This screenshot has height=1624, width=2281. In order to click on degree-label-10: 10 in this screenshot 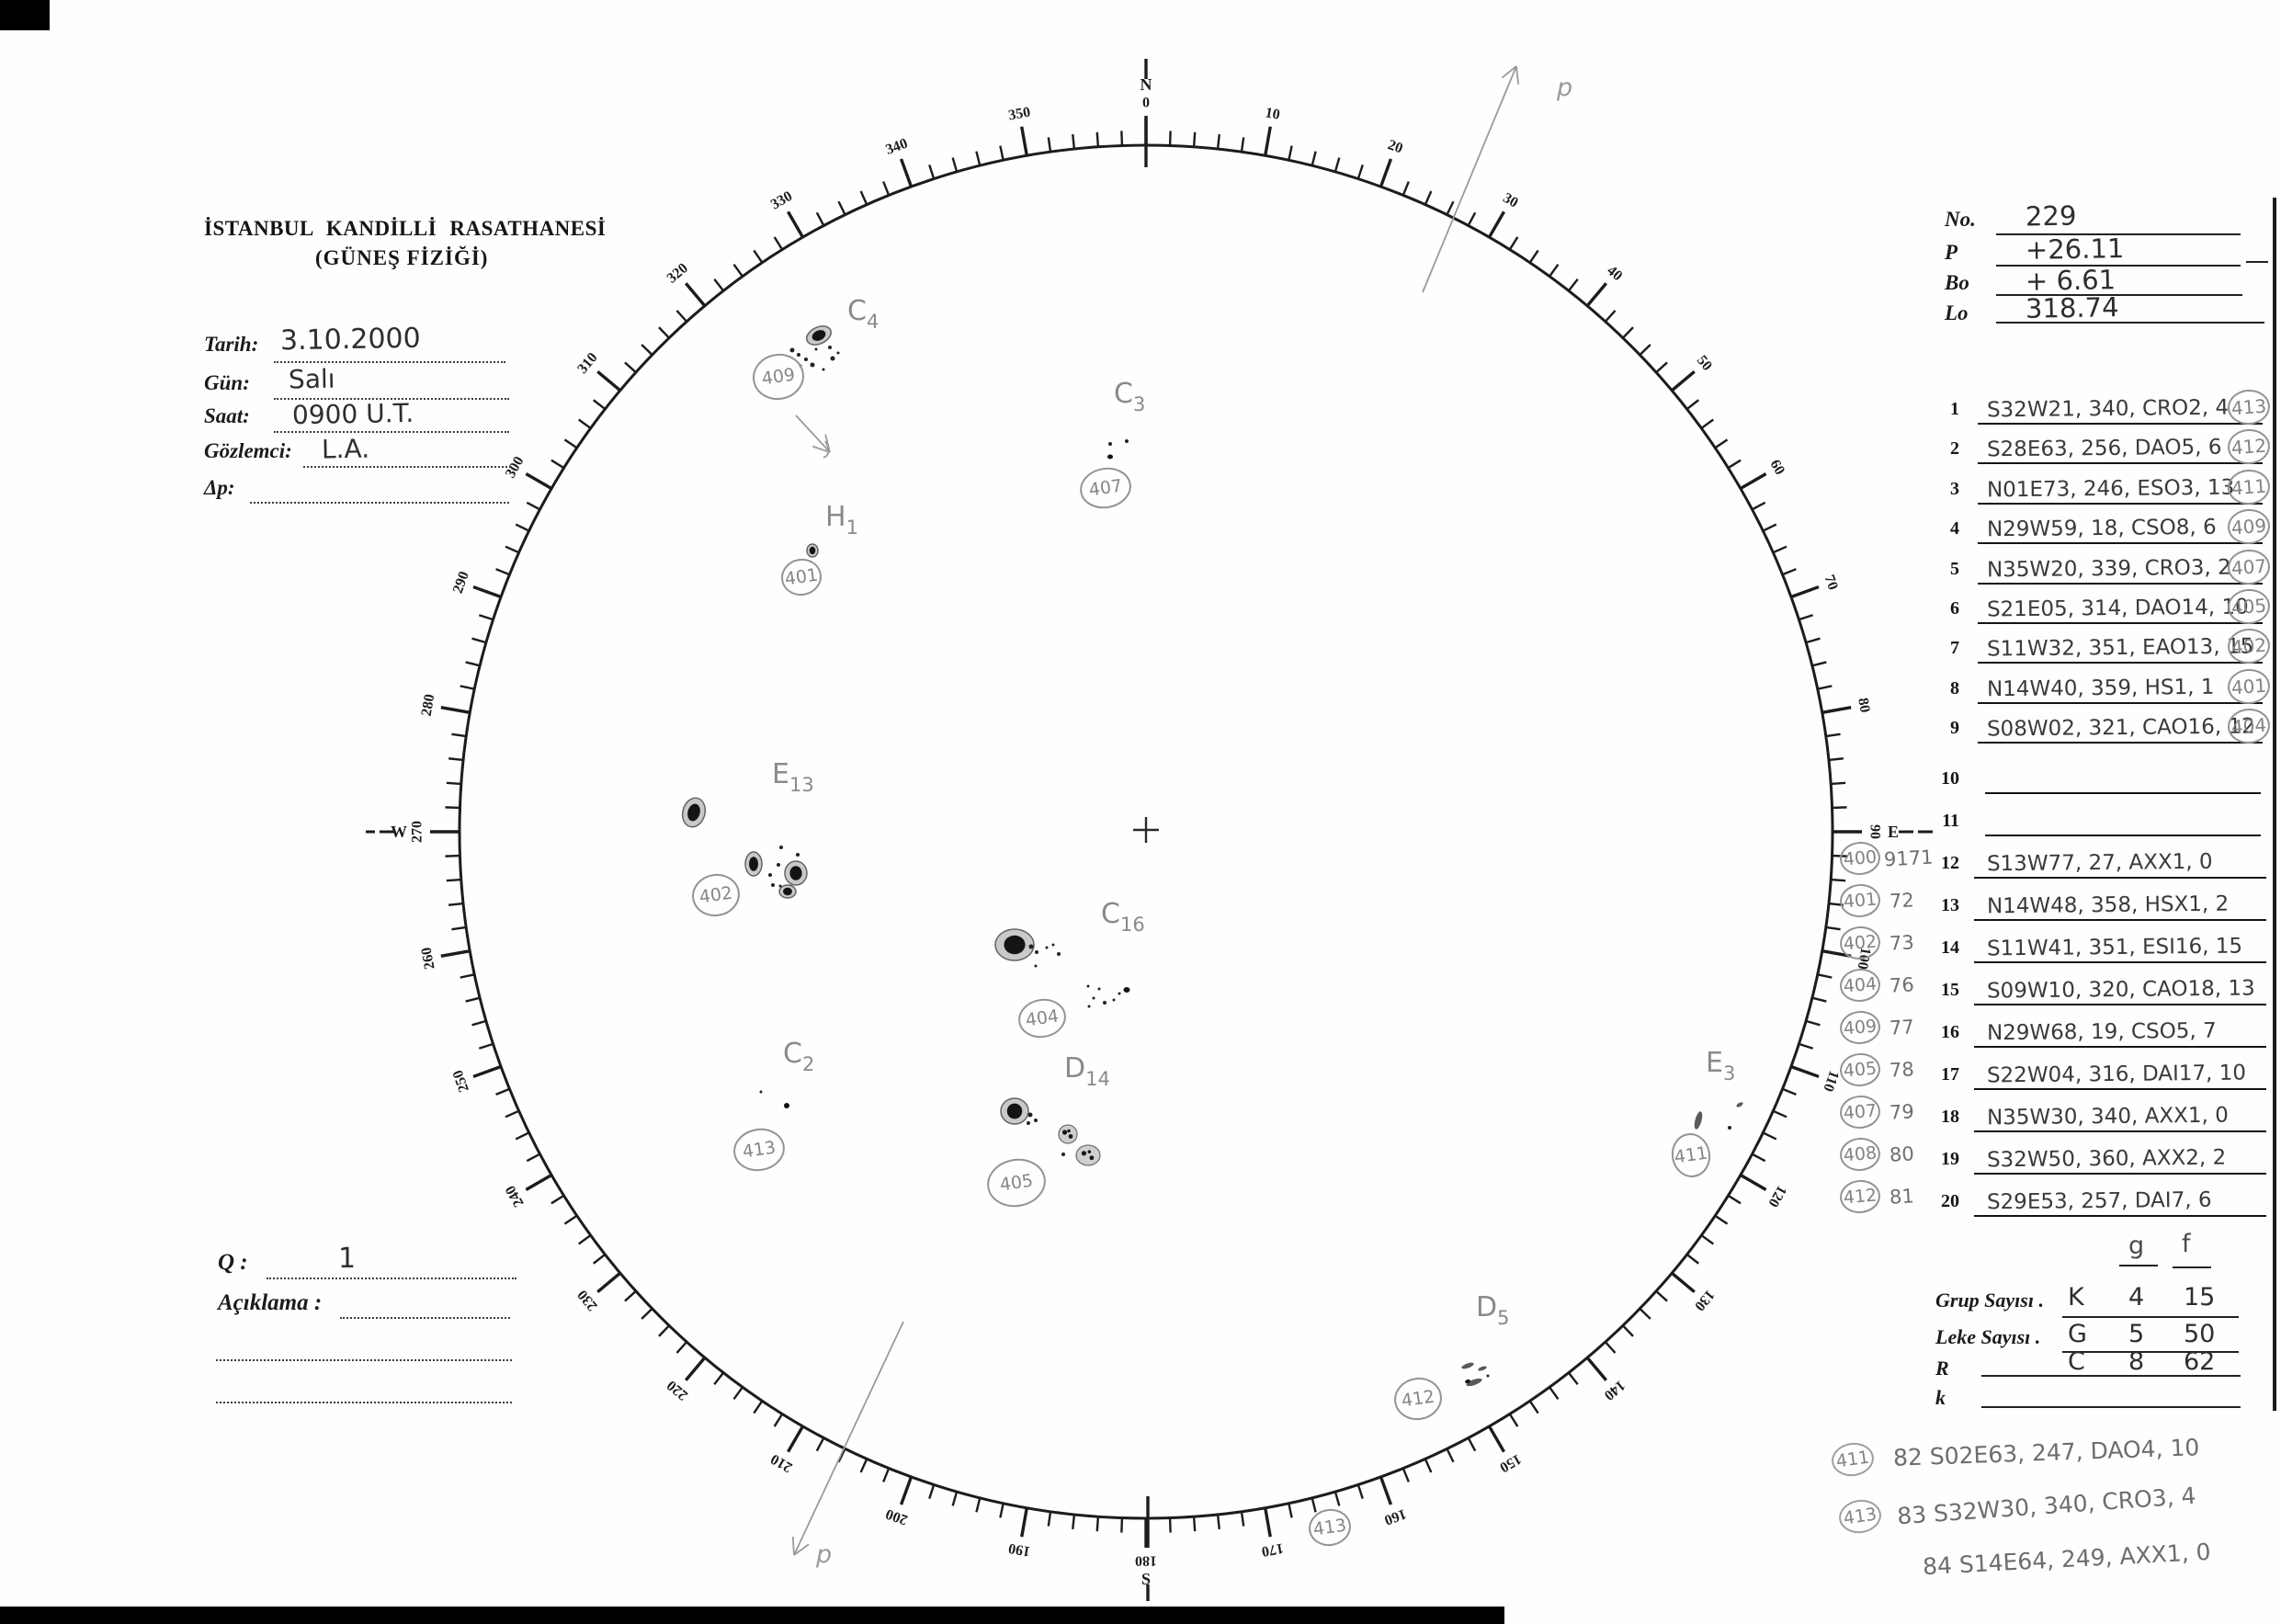, I will do `click(1272, 114)`.